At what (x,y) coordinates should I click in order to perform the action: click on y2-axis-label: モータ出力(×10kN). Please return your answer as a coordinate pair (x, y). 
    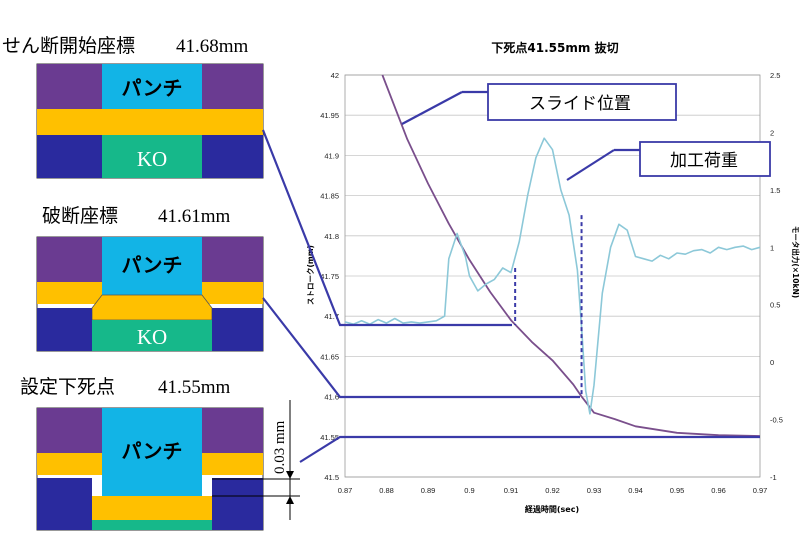
    Looking at the image, I should click on (795, 262).